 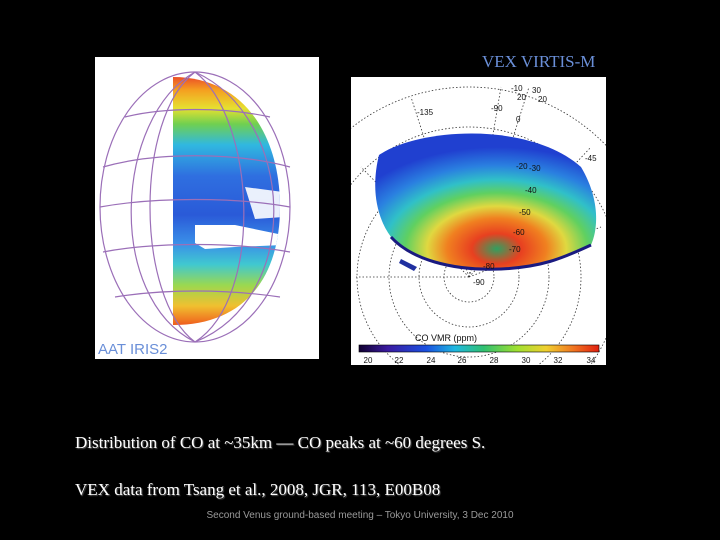 What do you see at coordinates (525, 212) in the screenshot?
I see `lat-label: -50` at bounding box center [525, 212].